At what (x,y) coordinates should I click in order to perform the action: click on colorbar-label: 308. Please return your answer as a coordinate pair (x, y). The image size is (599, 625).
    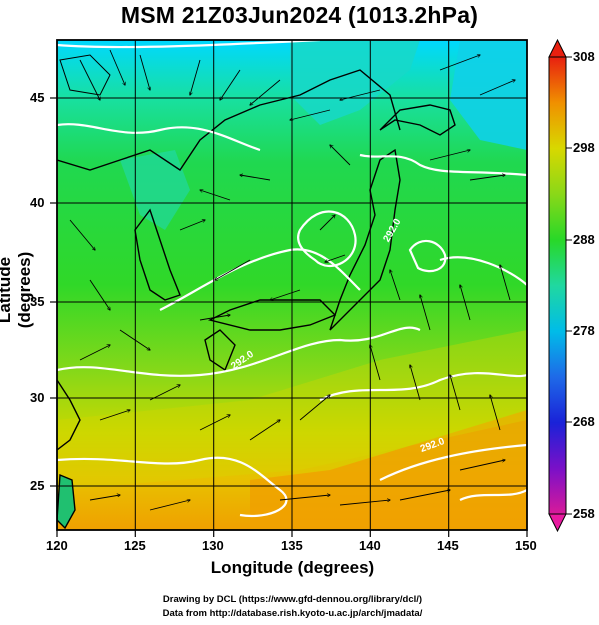
    Looking at the image, I should click on (584, 56).